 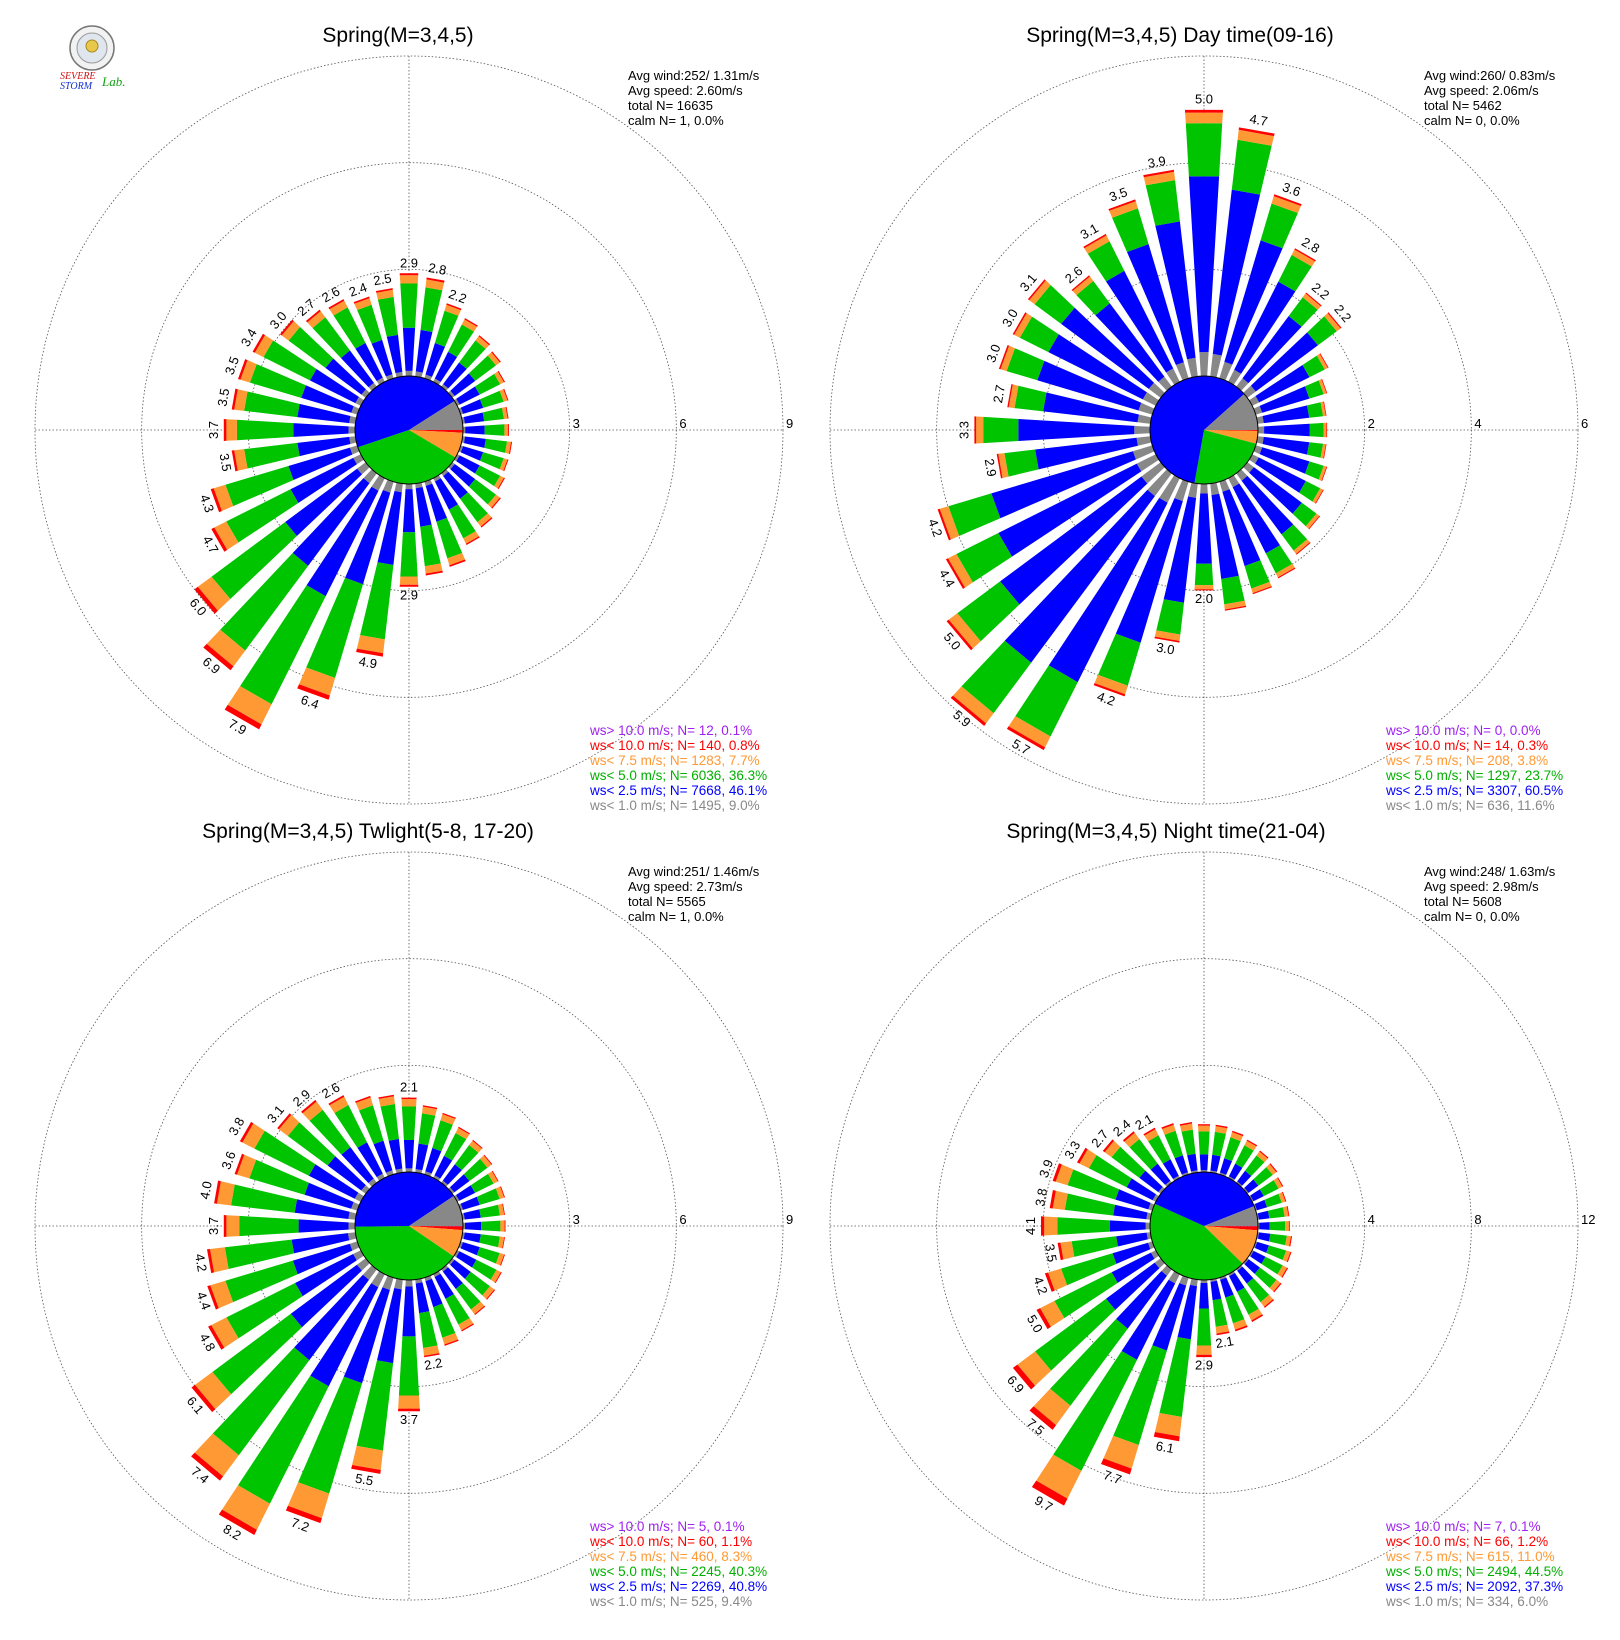 What do you see at coordinates (1474, 790) in the screenshot?
I see `legend-entry-lt2-5: ws< 2.5 m/s; N= 3307, 60.5%` at bounding box center [1474, 790].